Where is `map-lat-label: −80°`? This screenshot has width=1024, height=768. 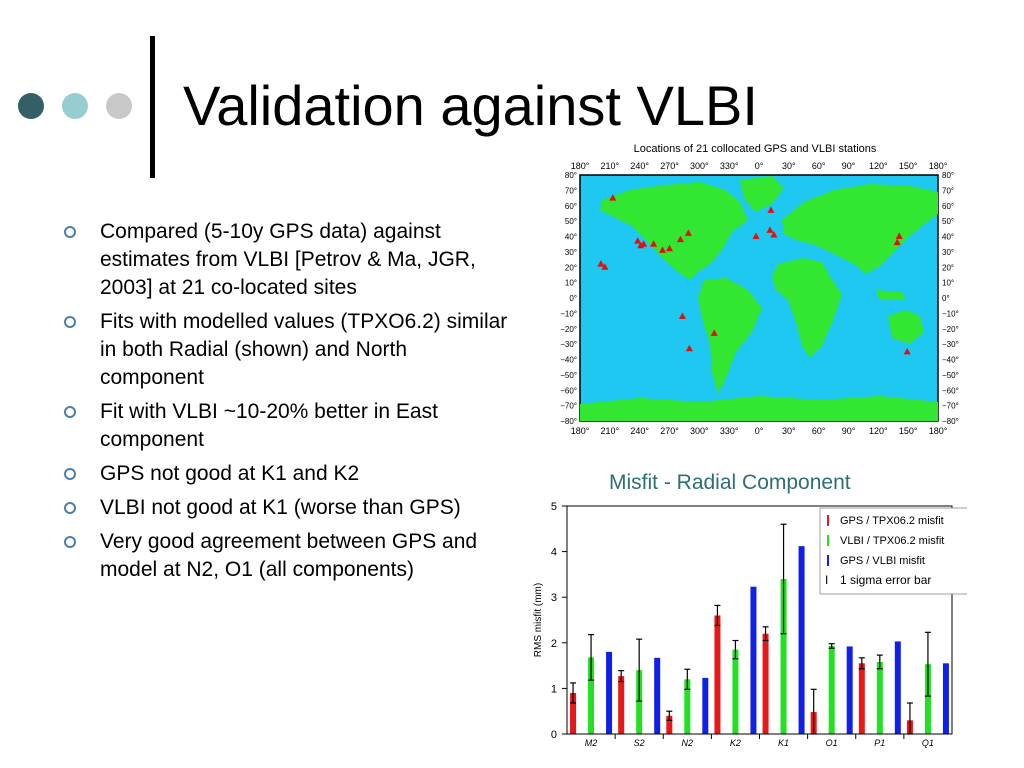 map-lat-label: −80° is located at coordinates (568, 421).